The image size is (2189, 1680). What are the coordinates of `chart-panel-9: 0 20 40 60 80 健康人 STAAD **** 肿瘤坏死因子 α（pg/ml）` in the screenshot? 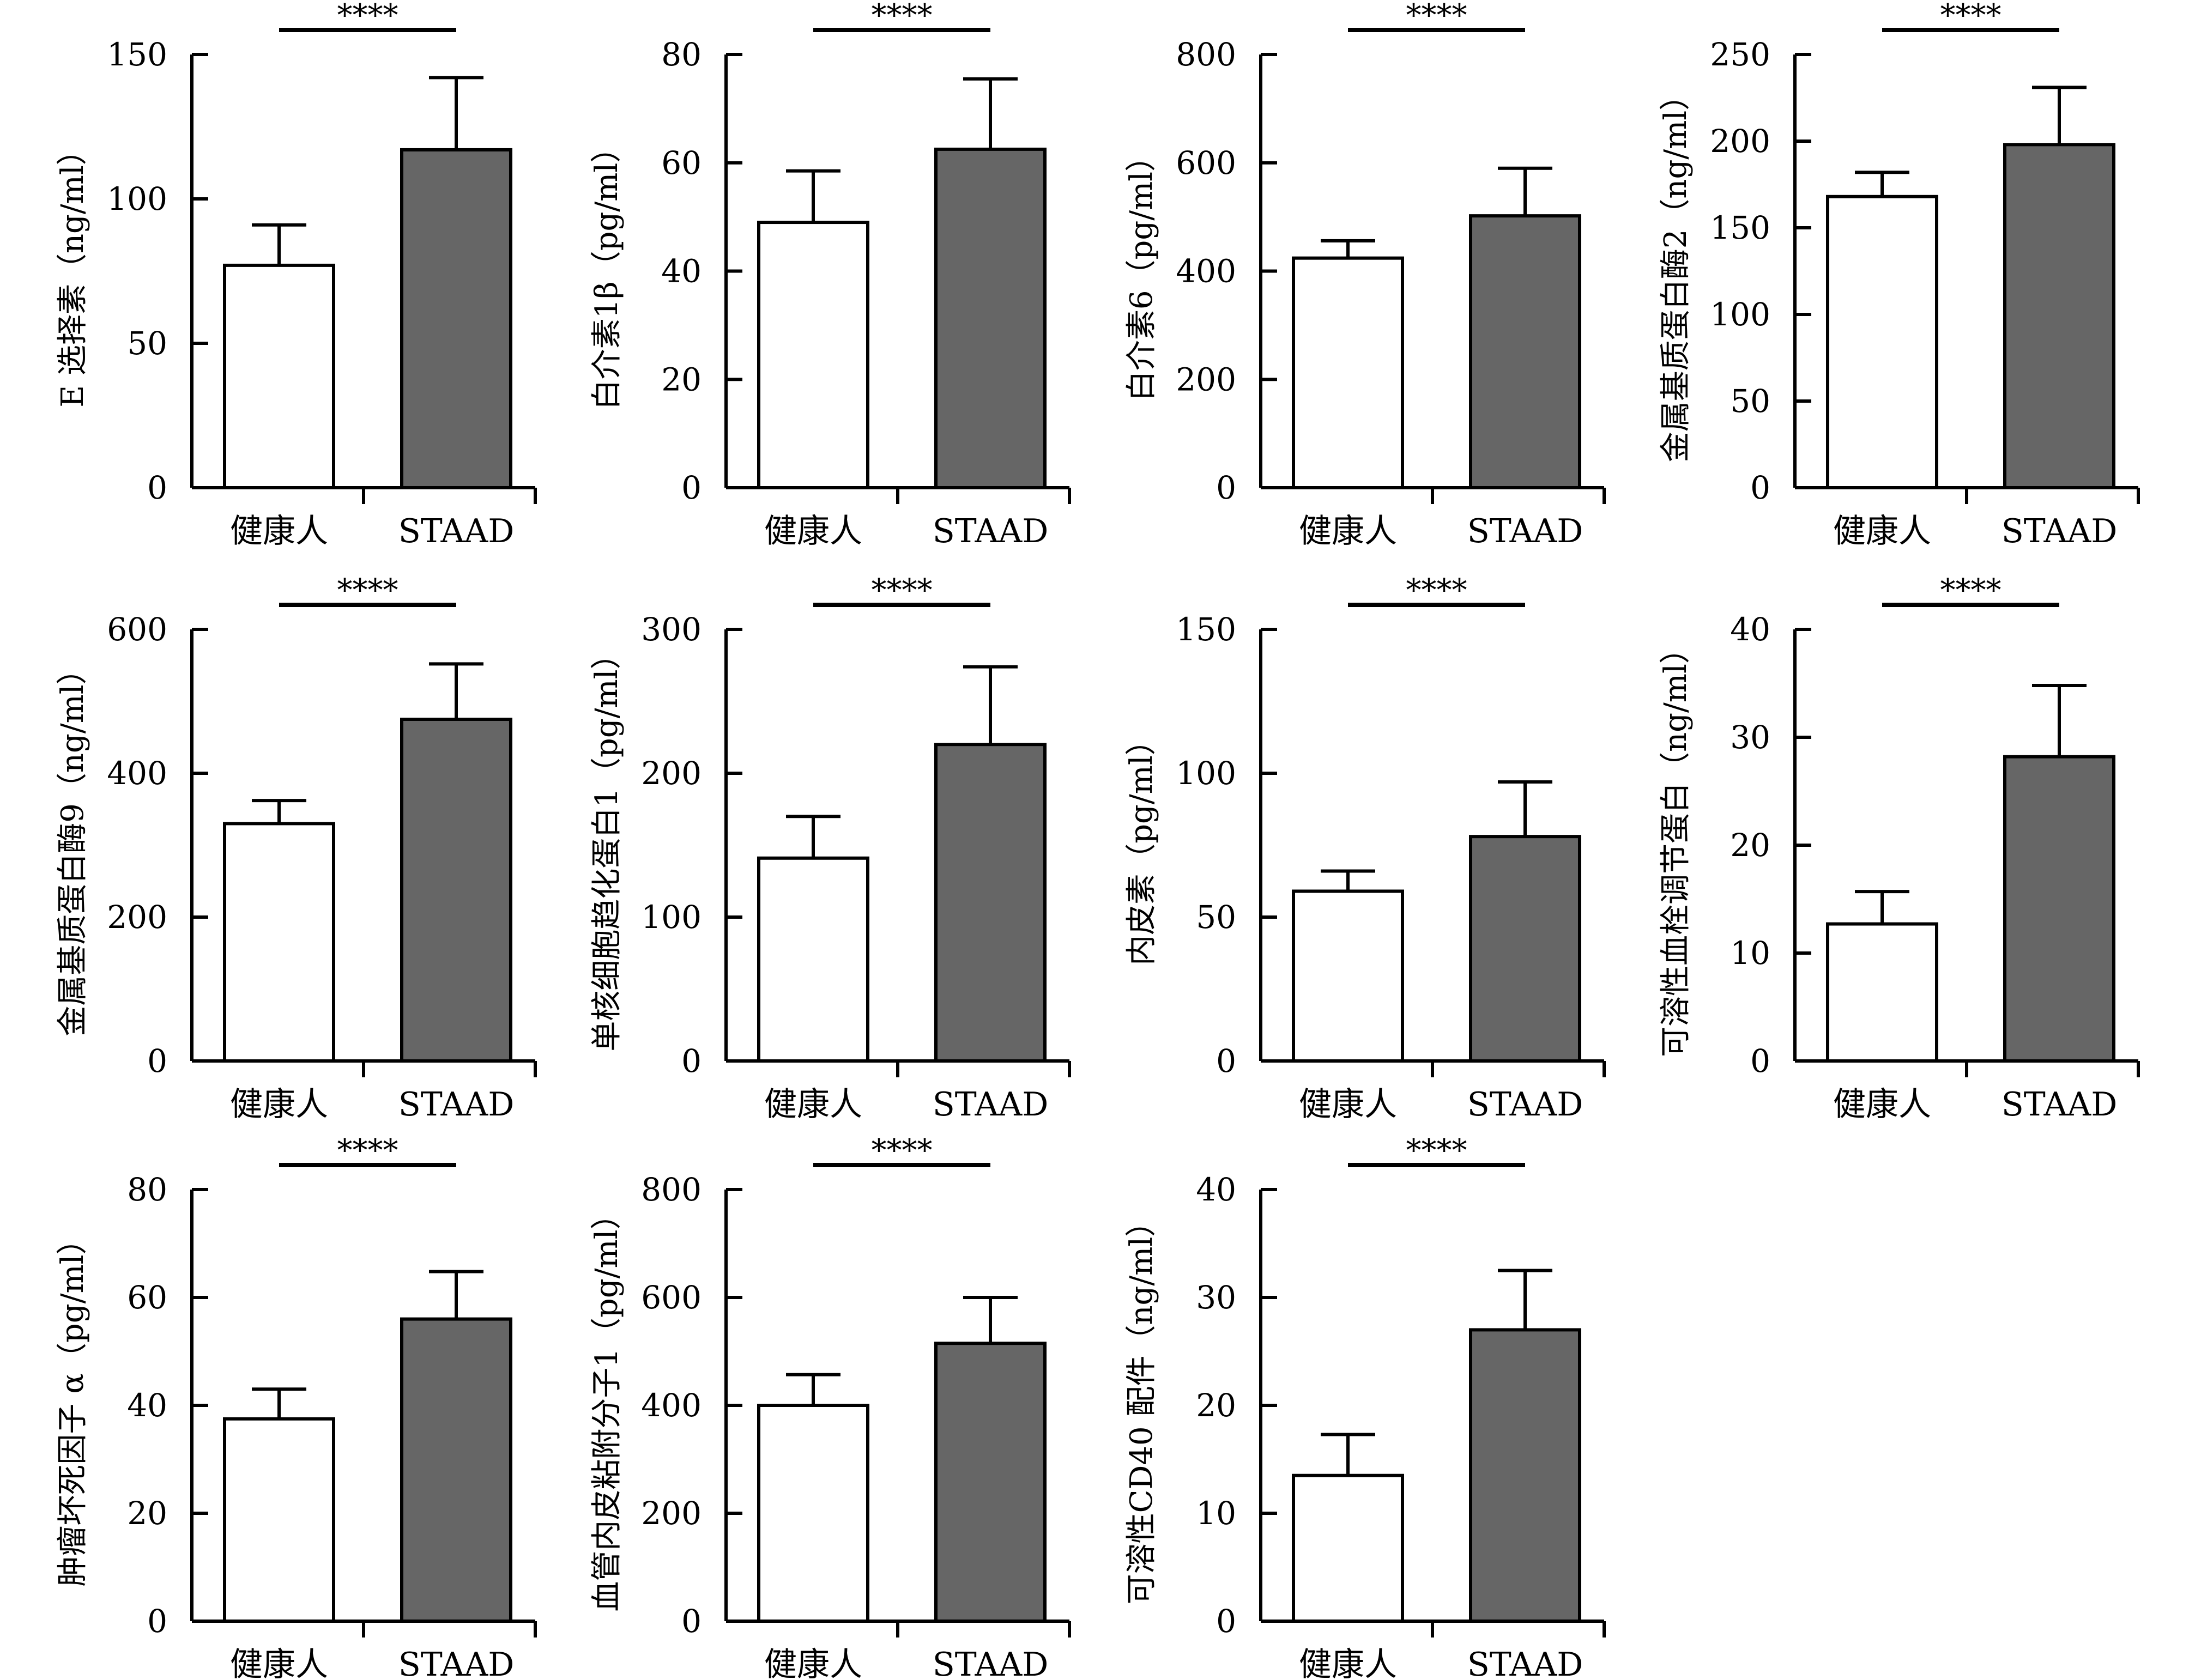 It's located at (296, 1406).